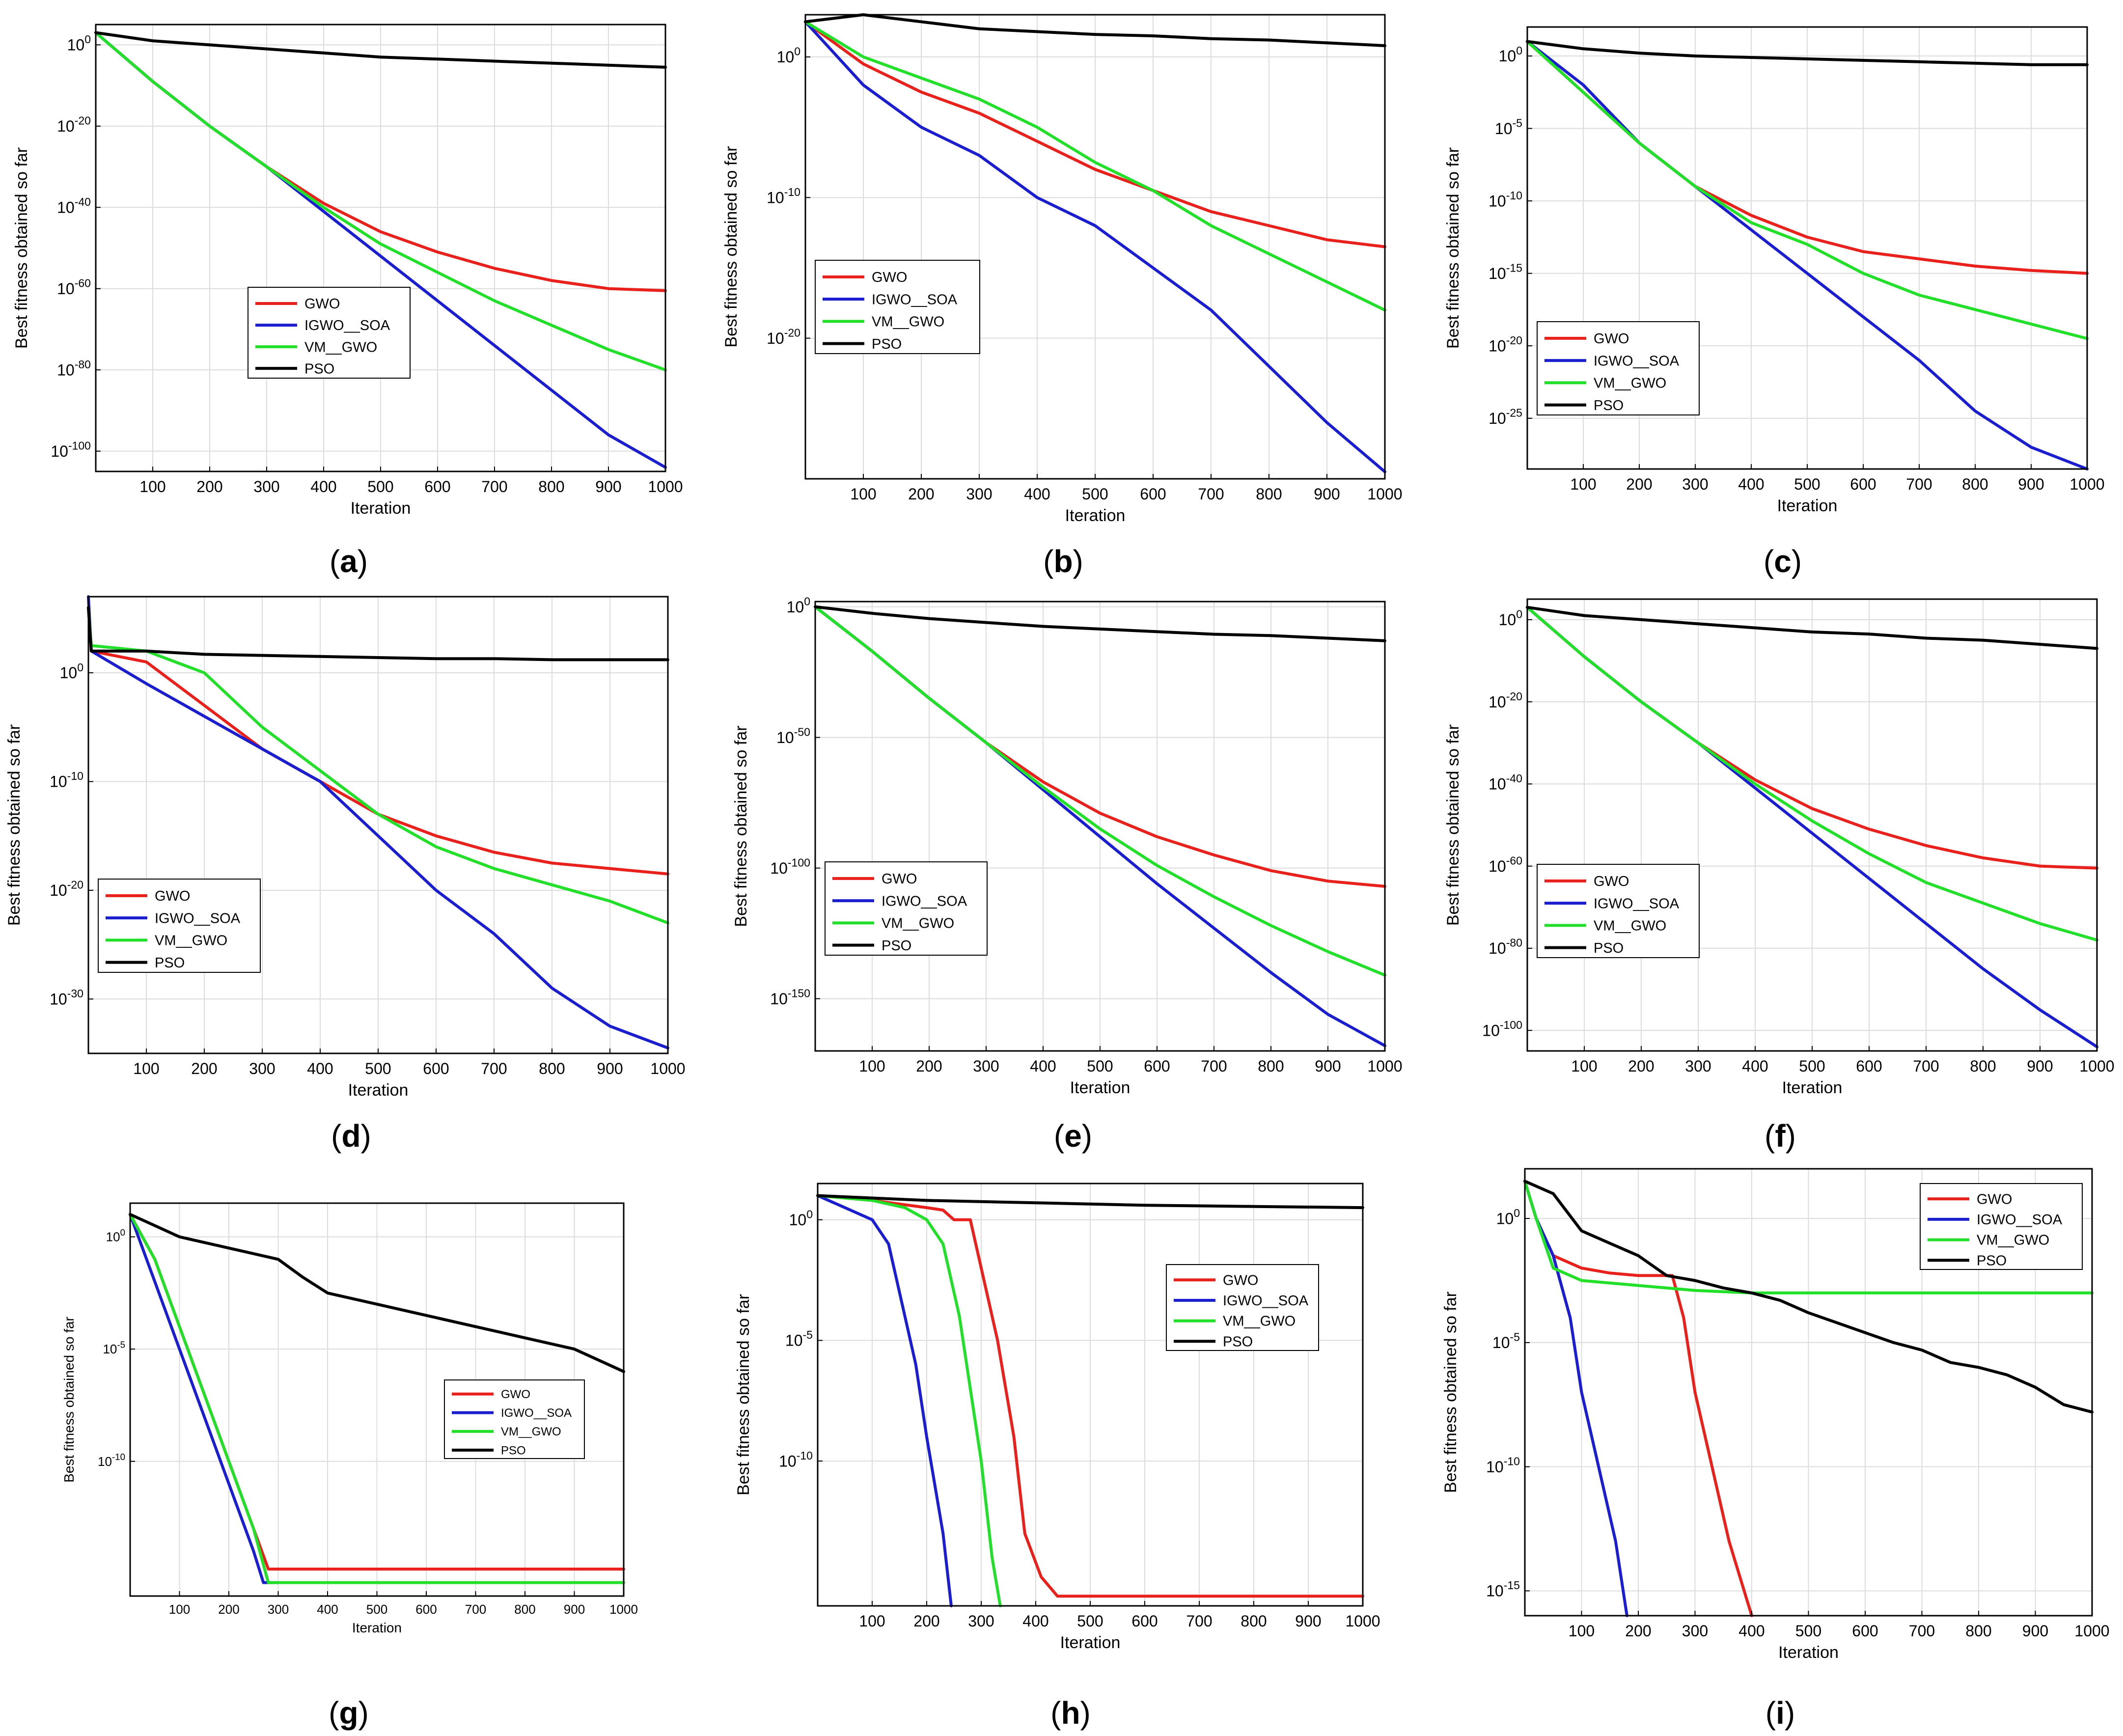  Describe the element at coordinates (1095, 134) in the screenshot. I see `series-line-gwo` at that location.